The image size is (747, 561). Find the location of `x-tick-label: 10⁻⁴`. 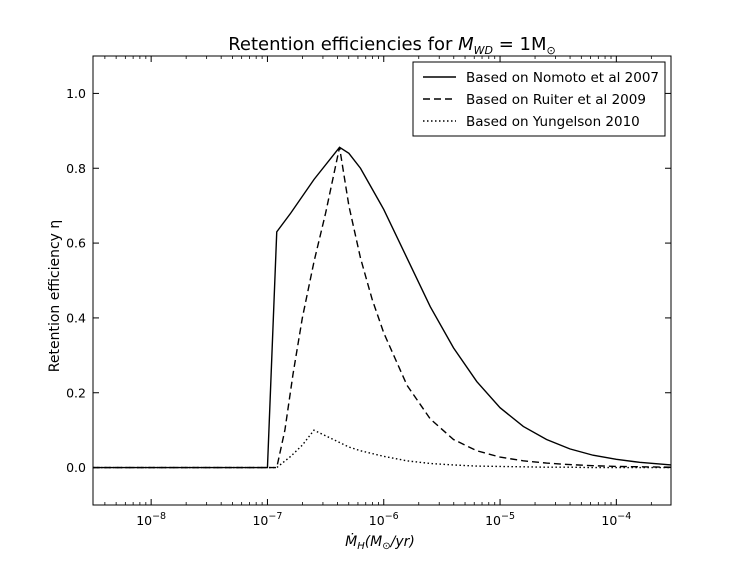

x-tick-label: 10⁻⁴ is located at coordinates (616, 519).